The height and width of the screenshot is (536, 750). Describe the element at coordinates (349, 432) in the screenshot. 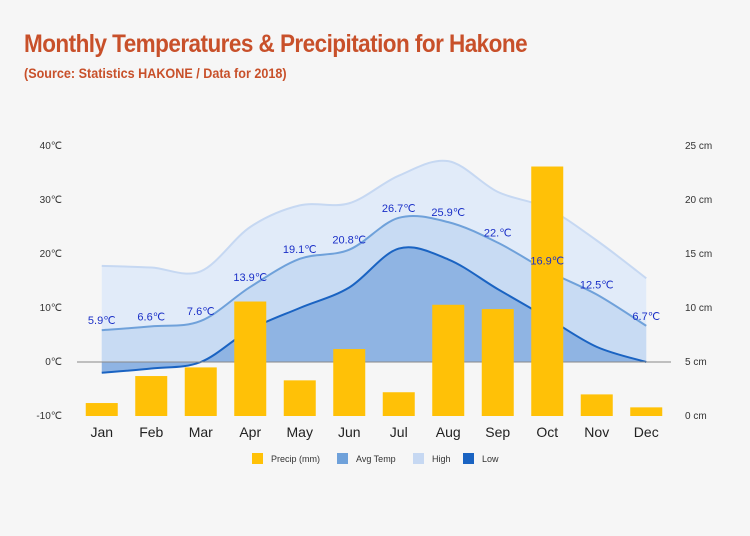

I see `x-category-label: Jun` at that location.